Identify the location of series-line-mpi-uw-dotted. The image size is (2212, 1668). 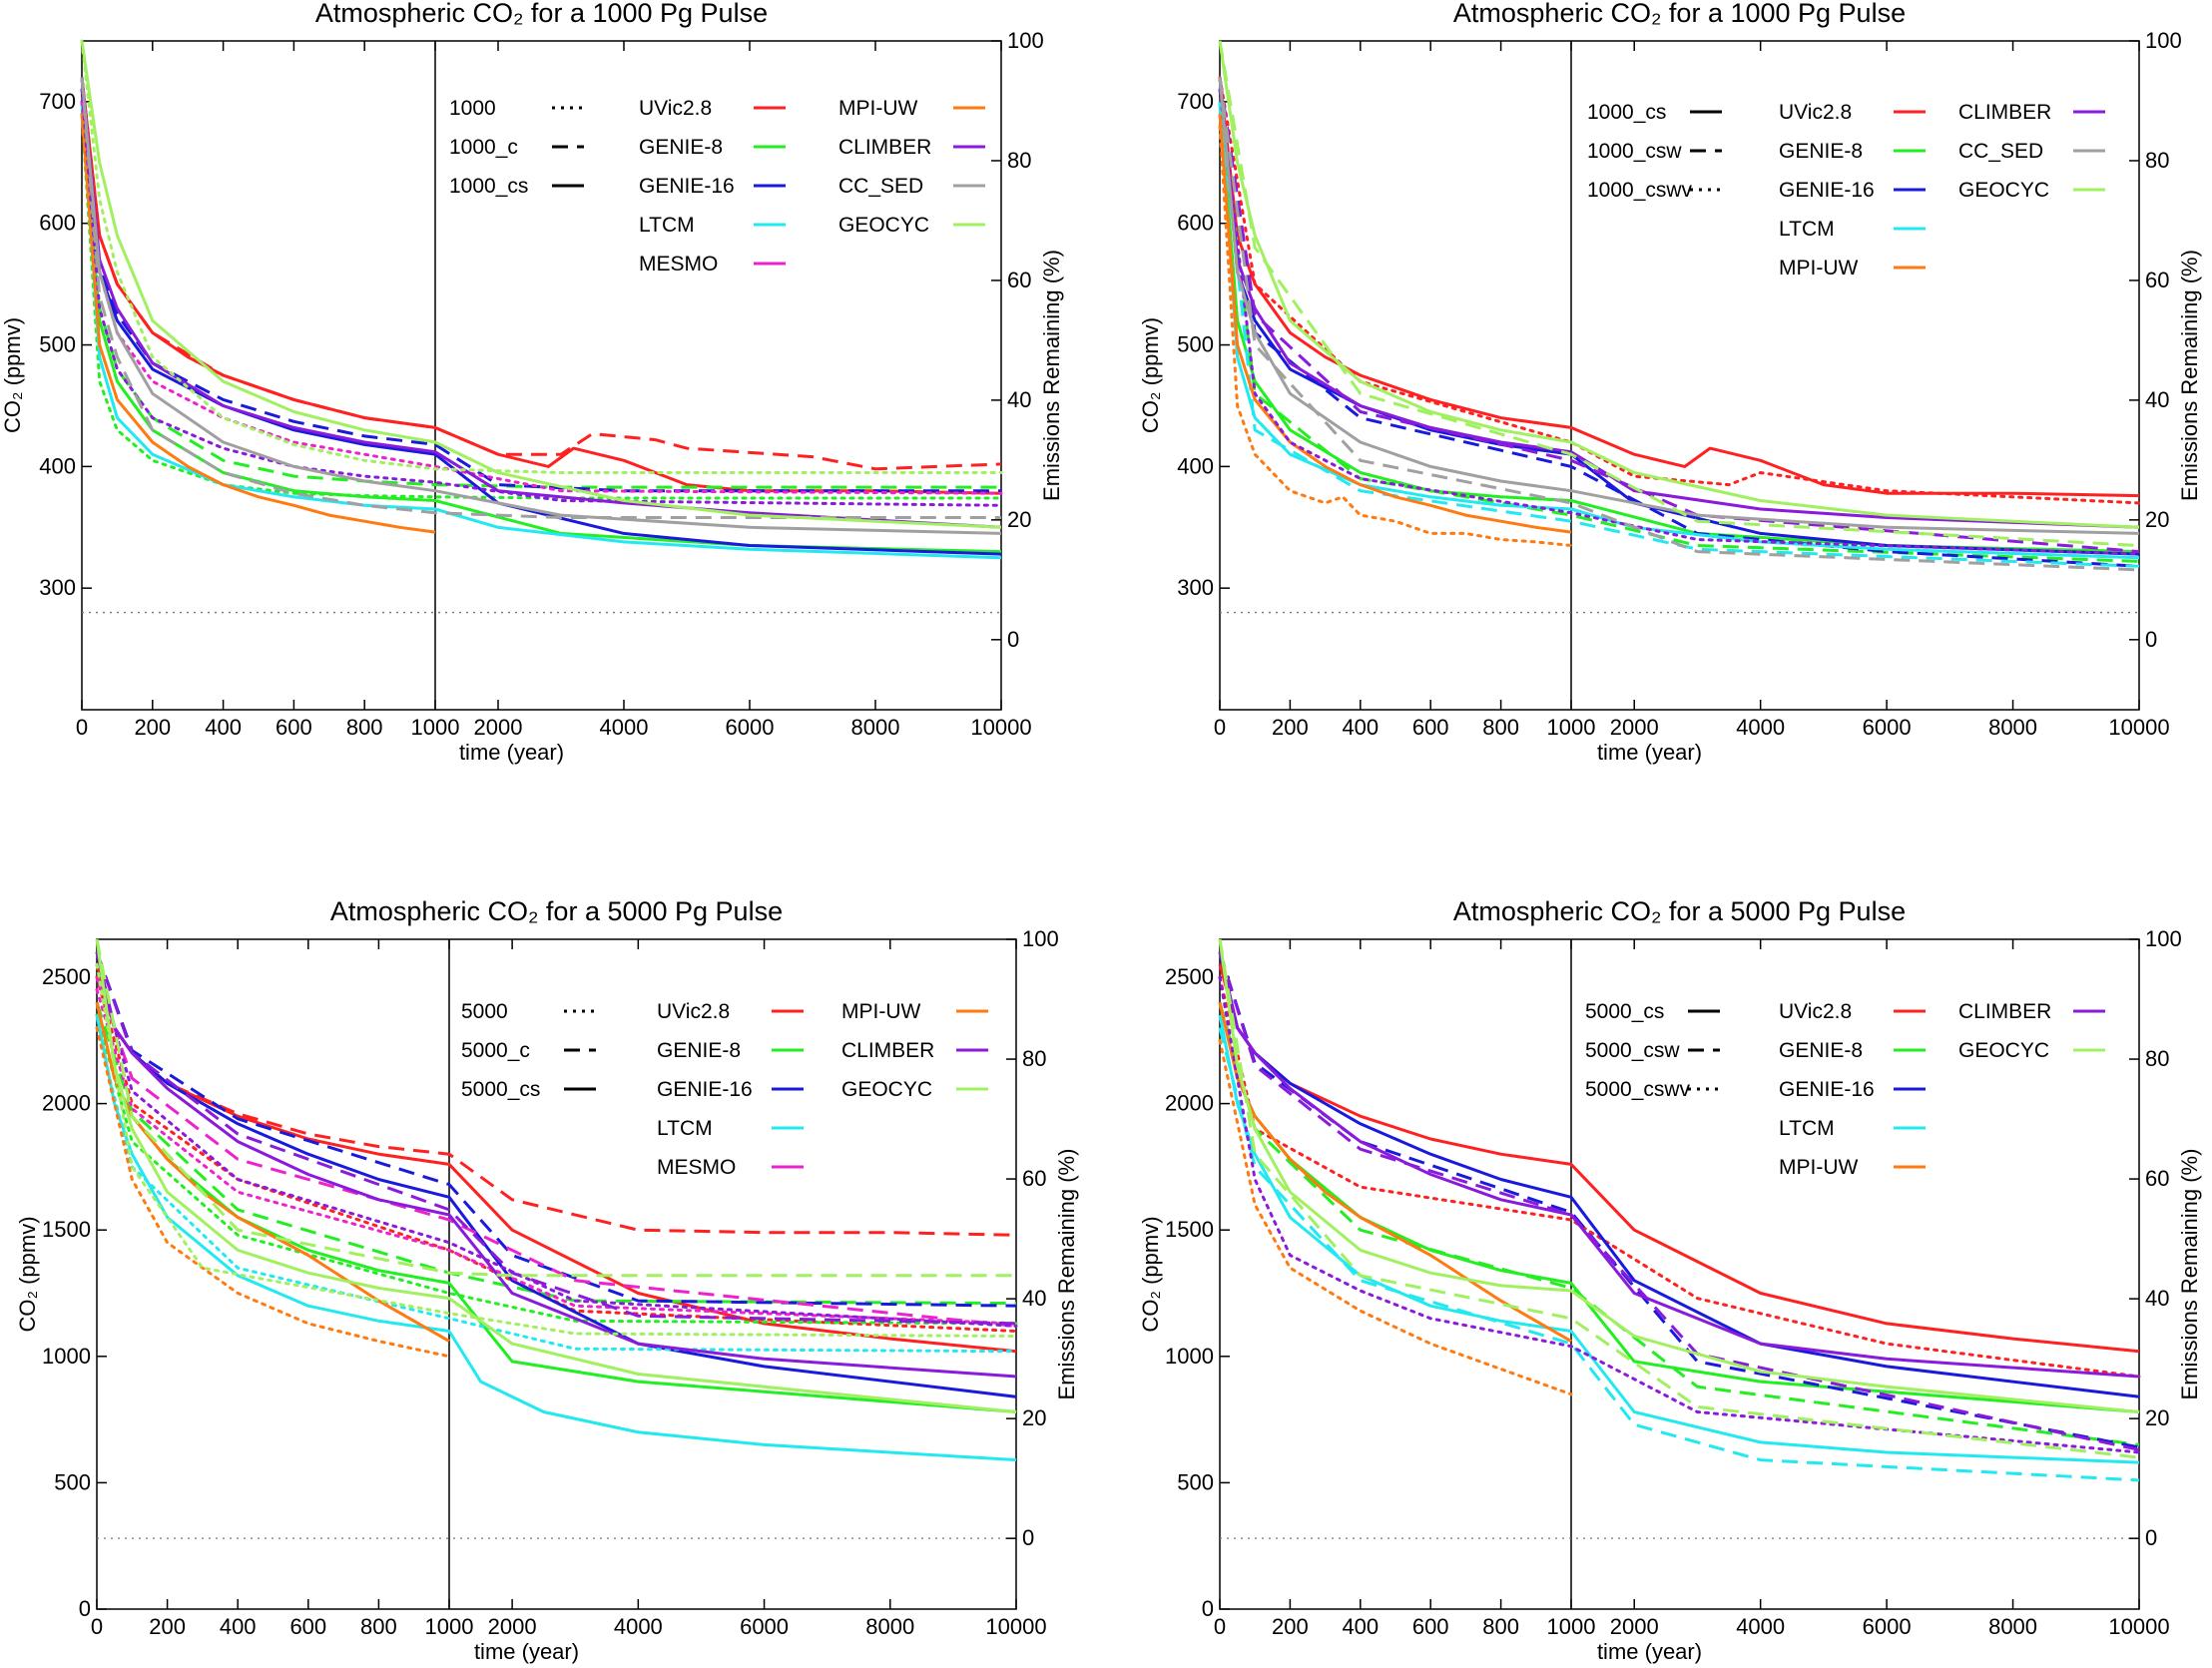
(273, 1192).